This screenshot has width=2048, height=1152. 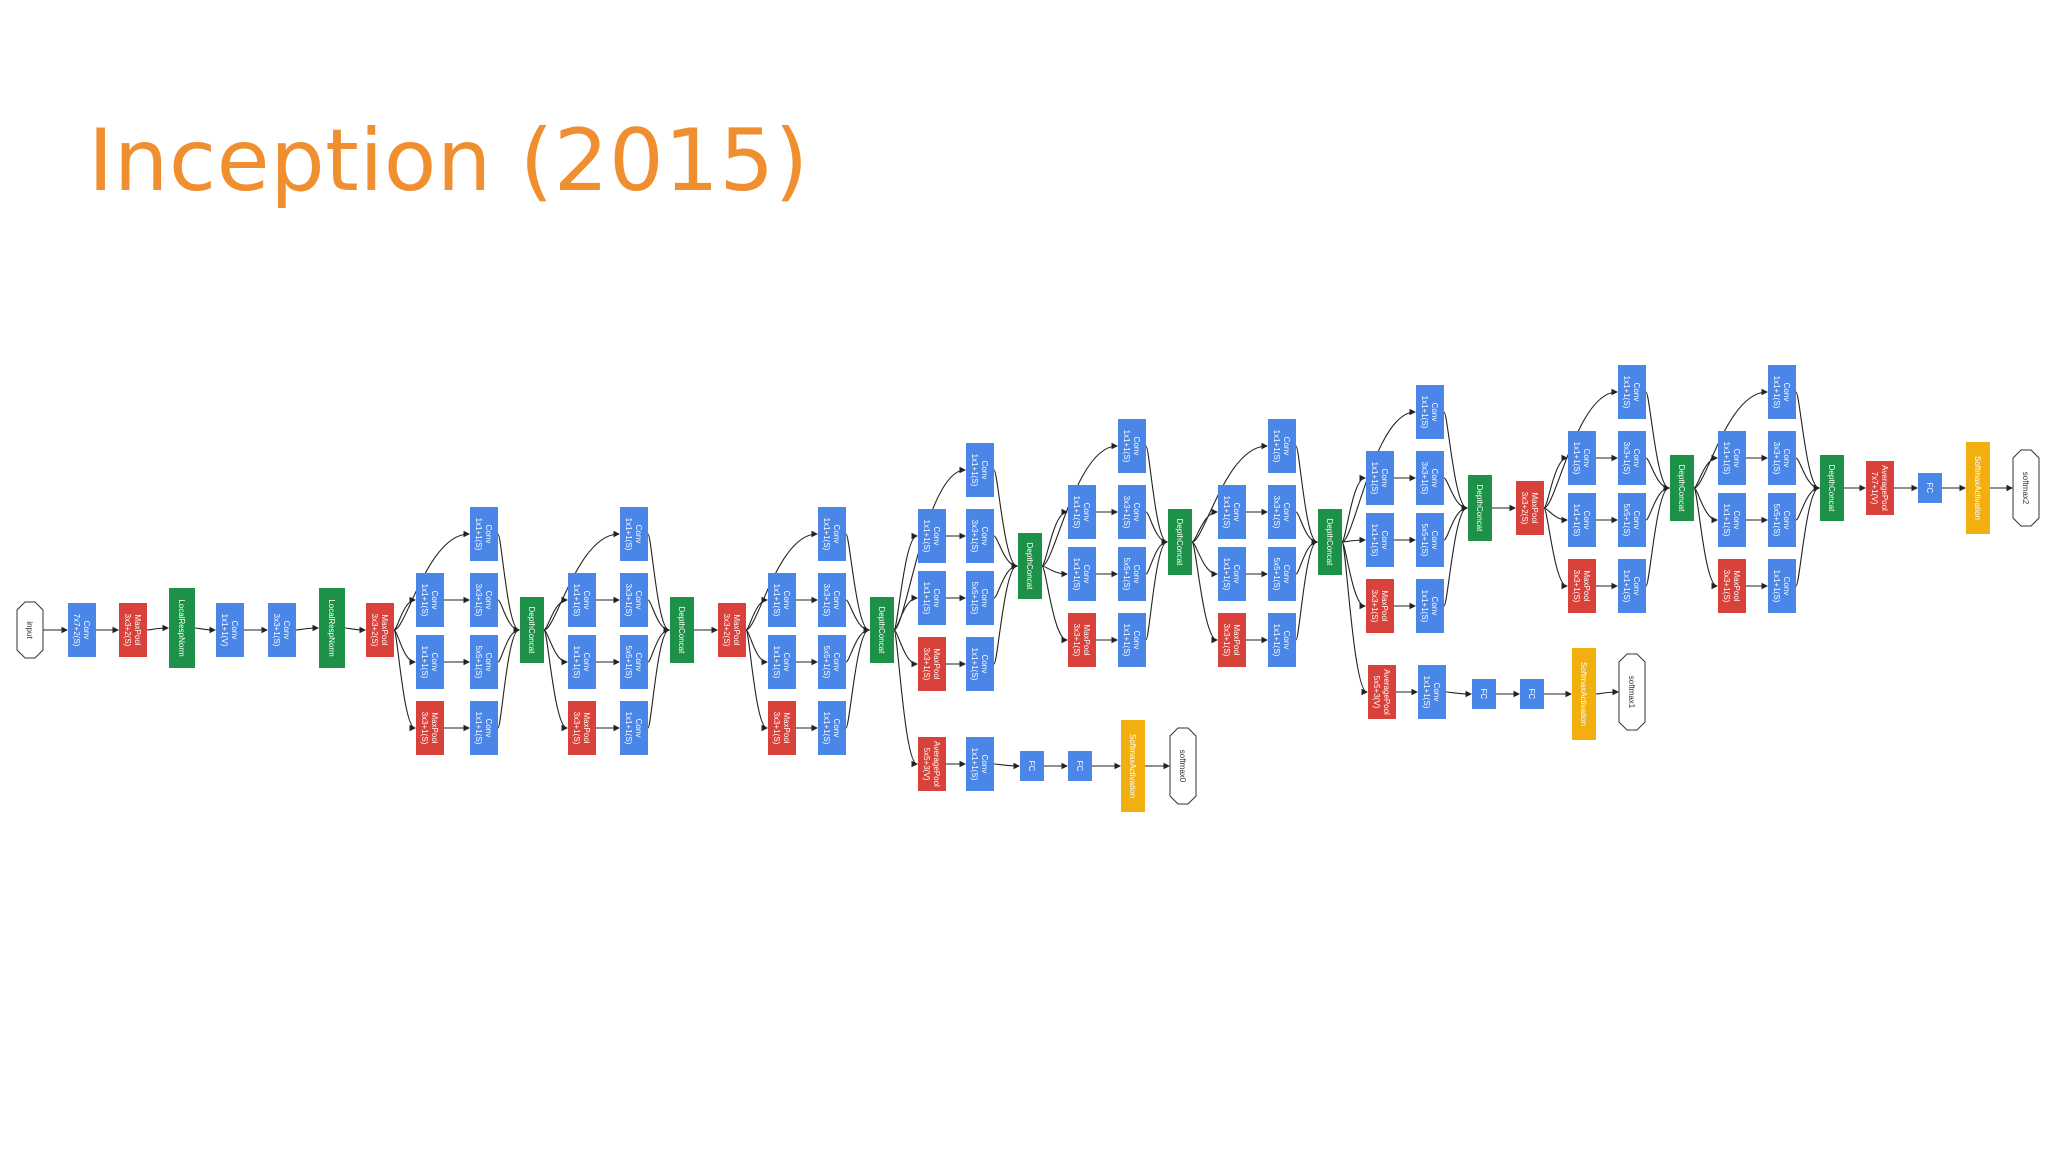 What do you see at coordinates (380, 630) in the screenshot?
I see `node-pool2: MaxPool3x3+2(S)` at bounding box center [380, 630].